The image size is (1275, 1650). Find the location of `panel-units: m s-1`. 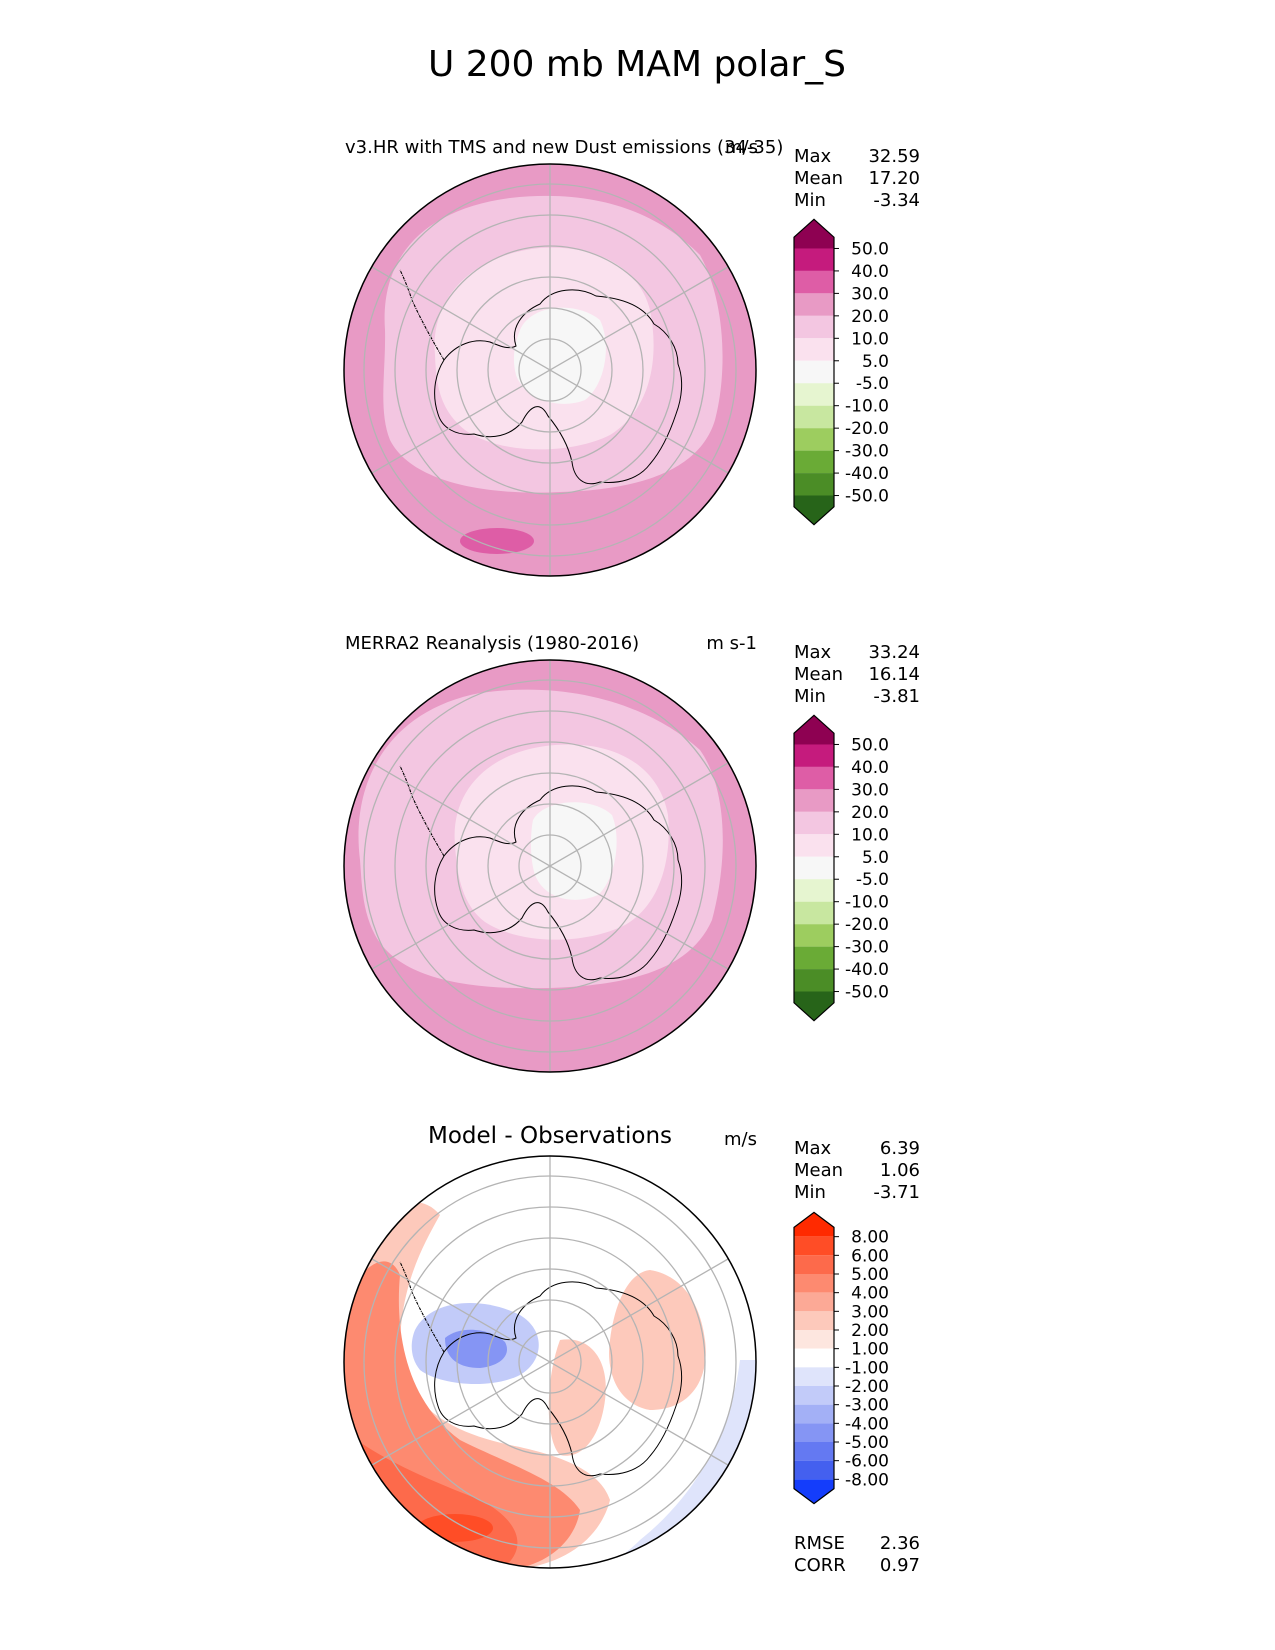

panel-units: m s-1 is located at coordinates (731, 643).